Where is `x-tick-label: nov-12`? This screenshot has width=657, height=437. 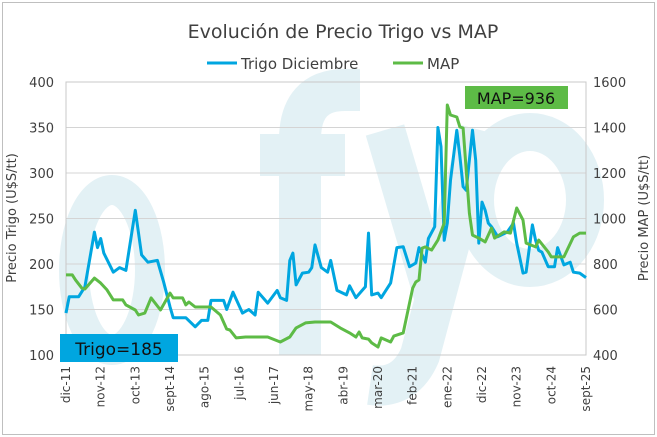
x-tick-label: nov-12 is located at coordinates (101, 386).